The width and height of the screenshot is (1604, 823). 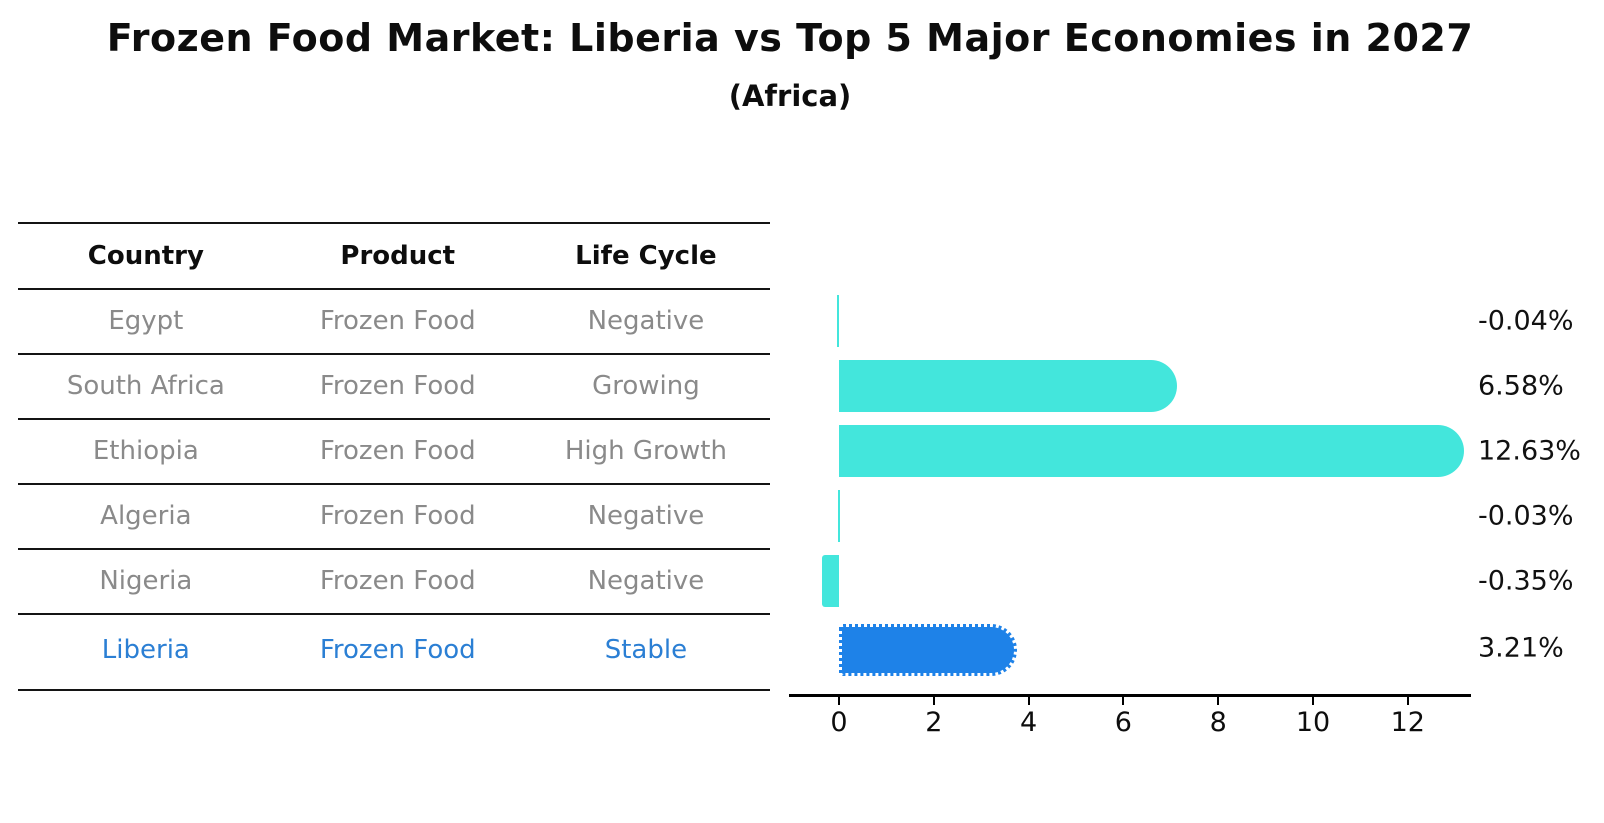 What do you see at coordinates (928, 650) in the screenshot?
I see `bar-liberia` at bounding box center [928, 650].